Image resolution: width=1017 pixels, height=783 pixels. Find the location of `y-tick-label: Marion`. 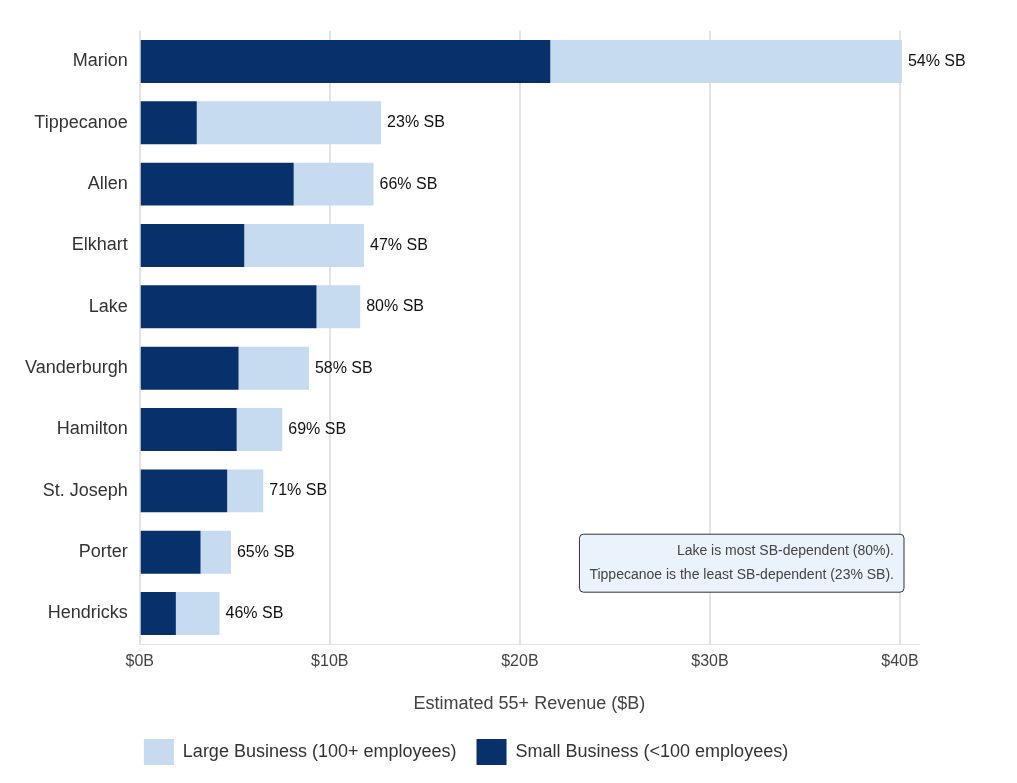

y-tick-label: Marion is located at coordinates (100, 60).